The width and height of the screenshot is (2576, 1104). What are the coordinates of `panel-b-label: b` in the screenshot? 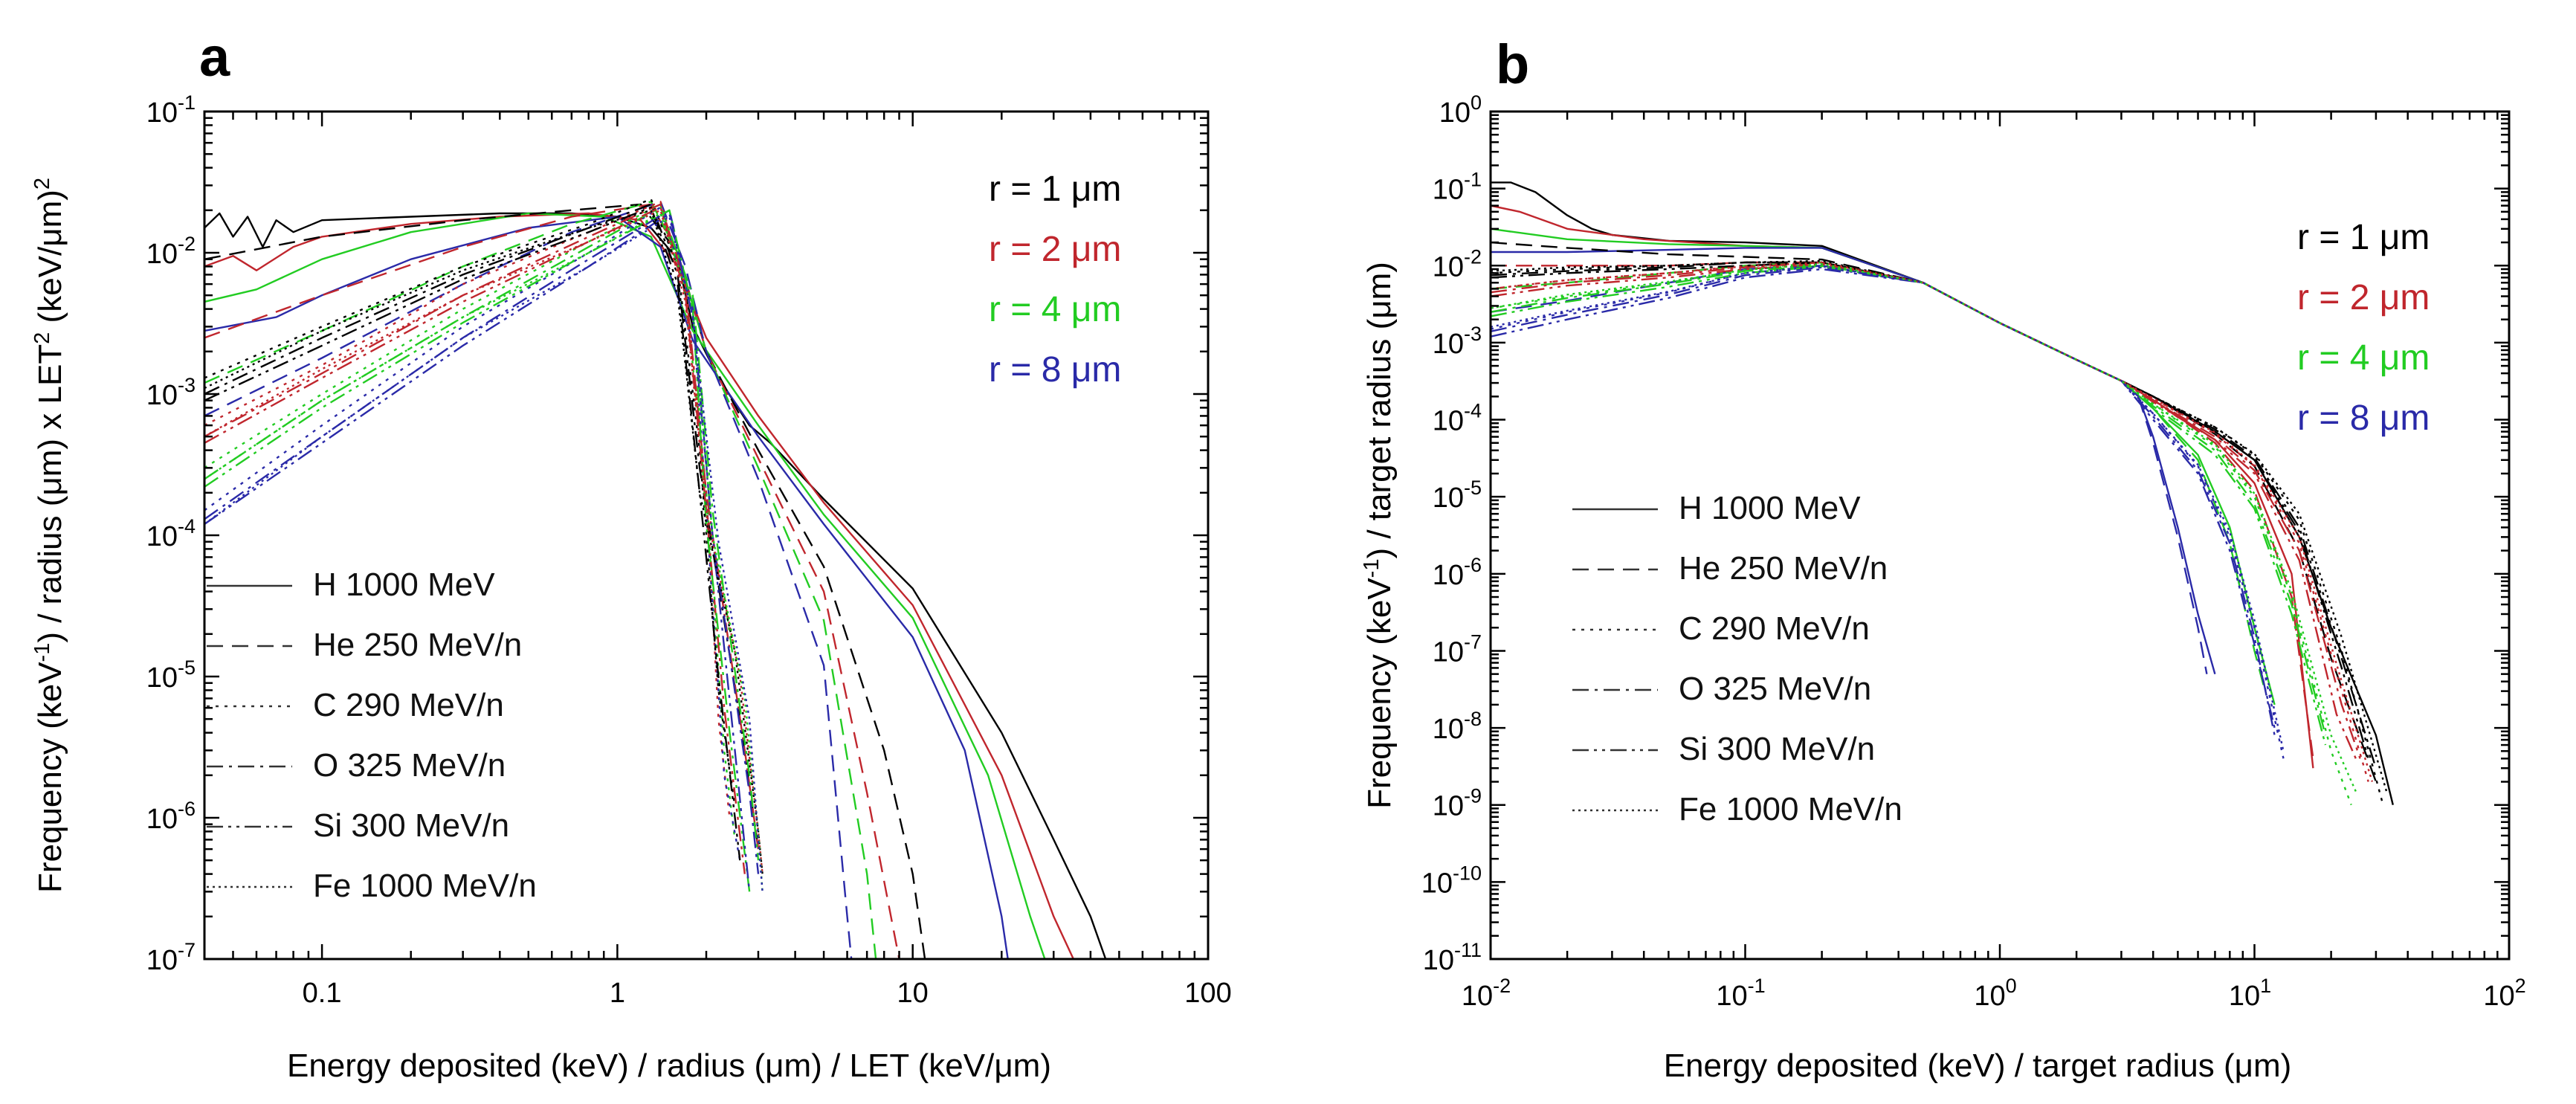 It's located at (1512, 64).